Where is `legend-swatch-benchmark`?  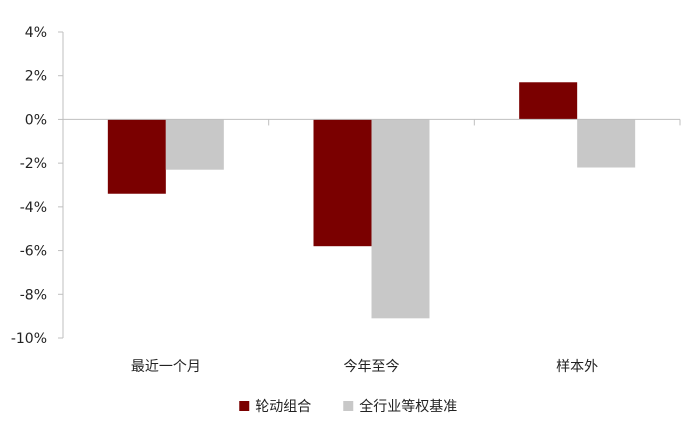 legend-swatch-benchmark is located at coordinates (348, 406).